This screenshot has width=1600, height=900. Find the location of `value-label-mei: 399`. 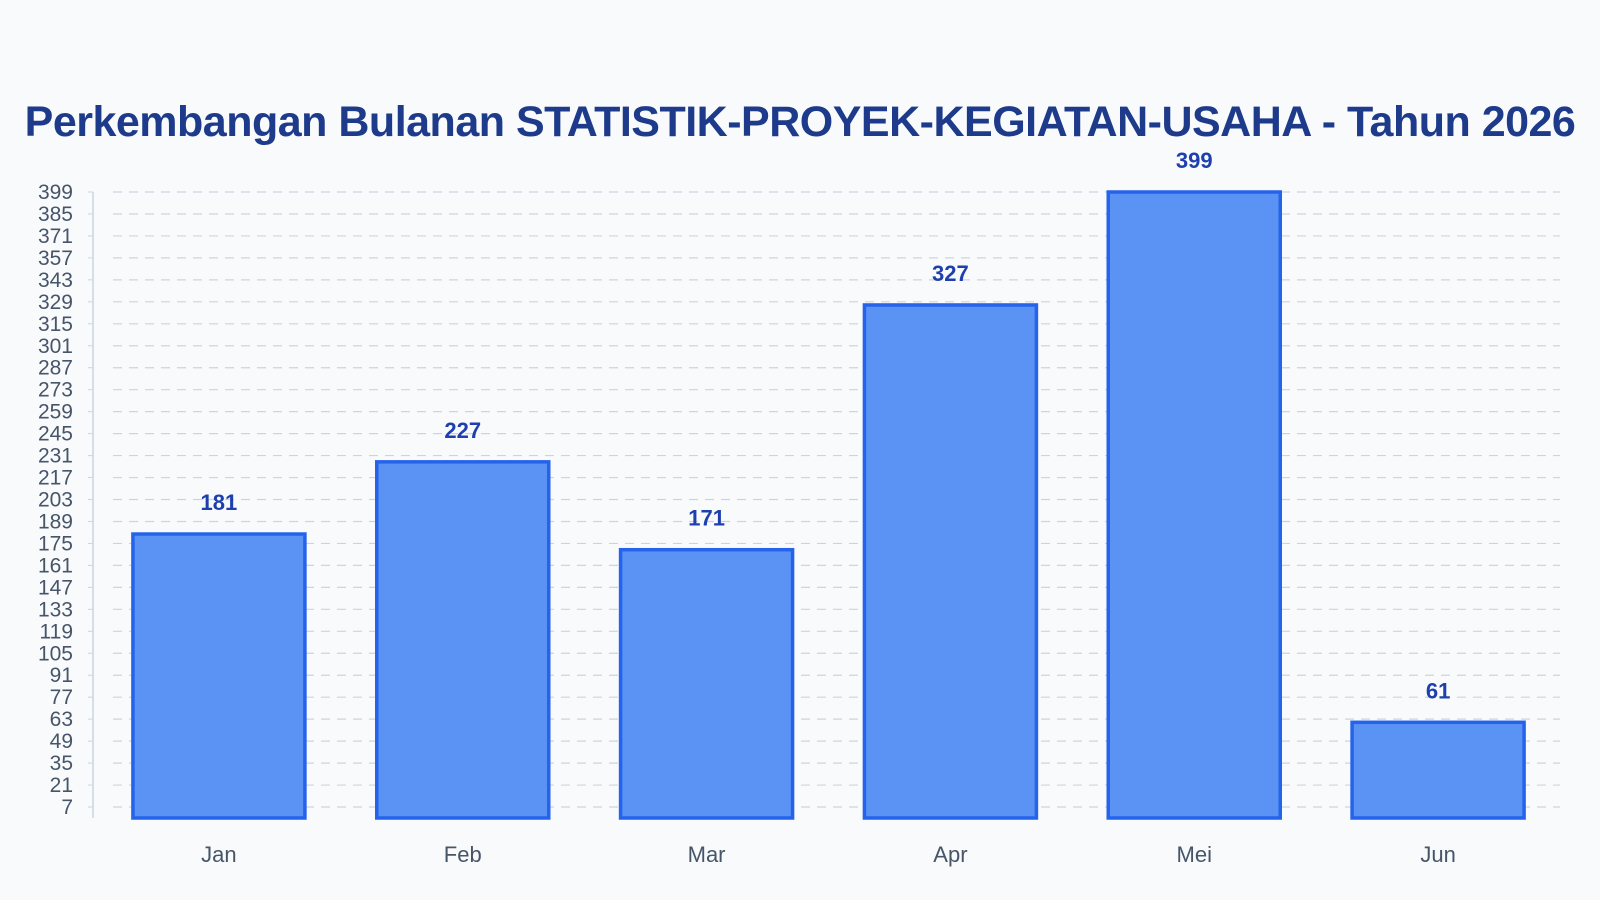

value-label-mei: 399 is located at coordinates (1194, 160).